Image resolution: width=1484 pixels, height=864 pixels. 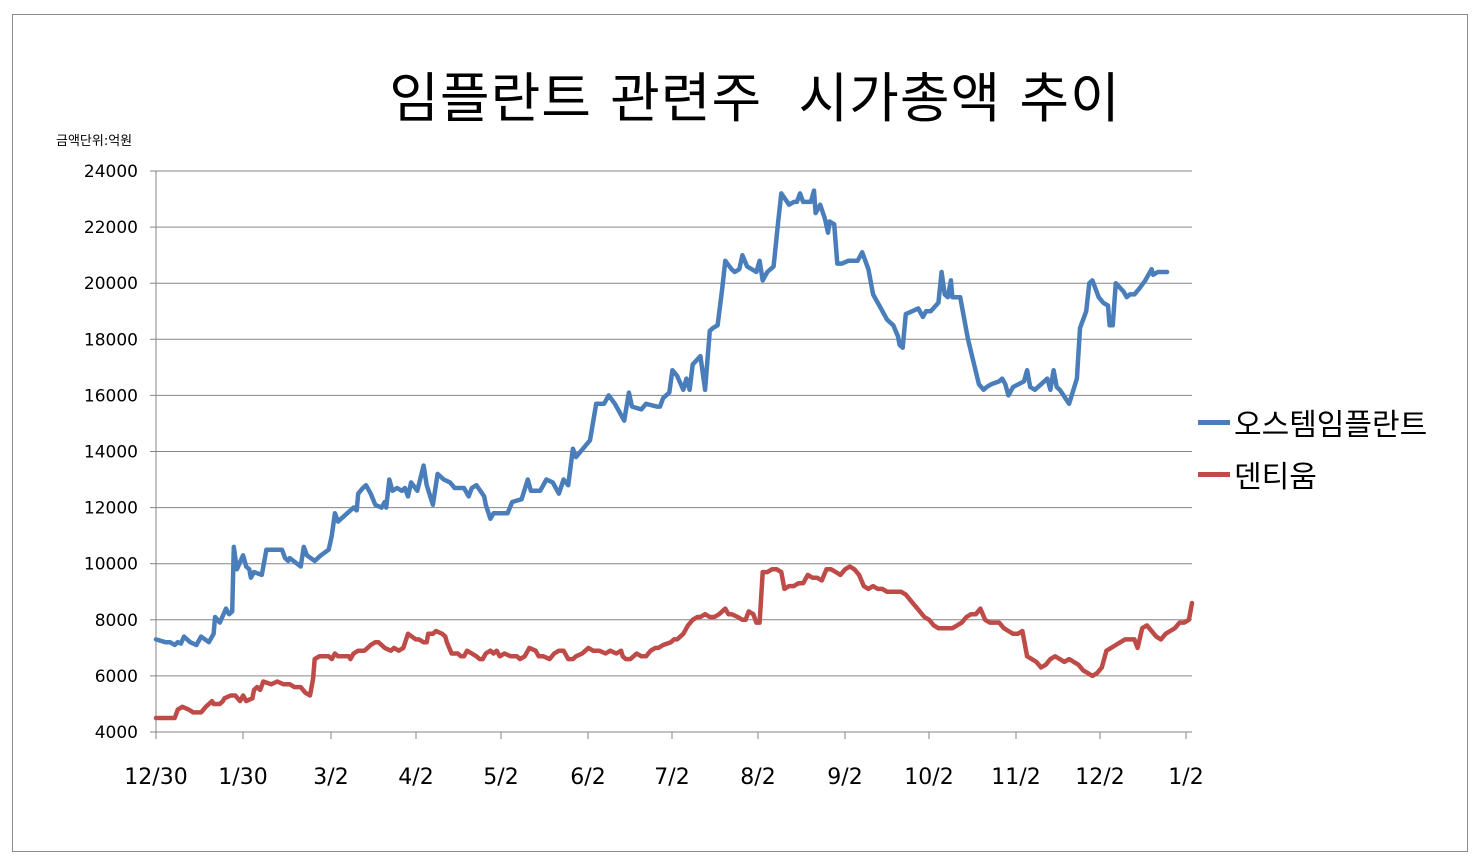 I want to click on x-tick-label-12: 1/2, so click(x=1185, y=777).